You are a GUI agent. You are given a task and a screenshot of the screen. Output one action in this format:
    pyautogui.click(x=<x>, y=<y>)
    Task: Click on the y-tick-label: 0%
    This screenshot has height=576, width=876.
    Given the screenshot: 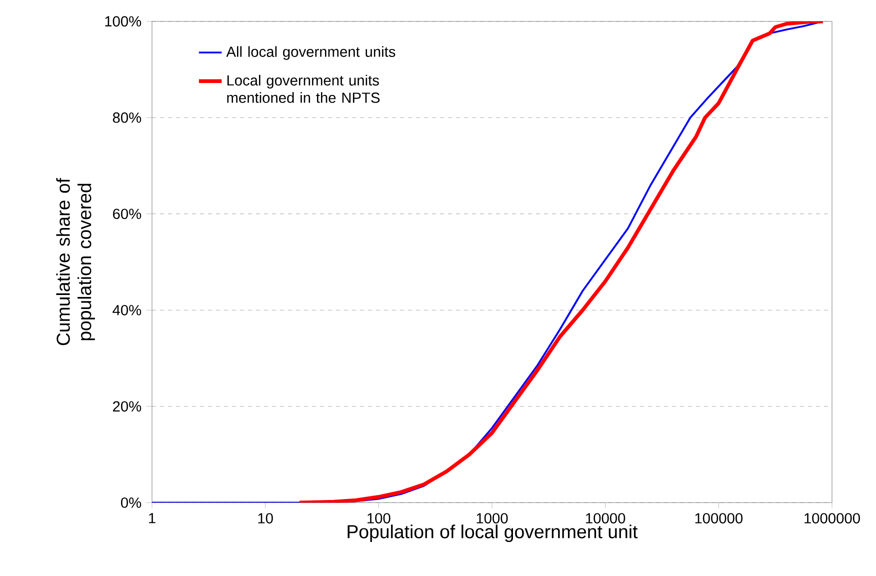 What is the action you would take?
    pyautogui.click(x=131, y=502)
    